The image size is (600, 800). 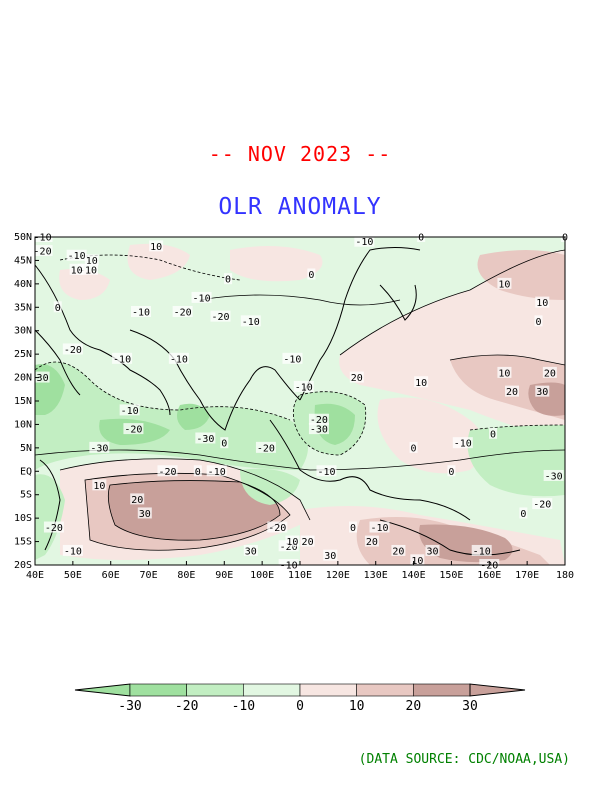 What do you see at coordinates (414, 706) in the screenshot?
I see `colorbar-label: 20` at bounding box center [414, 706].